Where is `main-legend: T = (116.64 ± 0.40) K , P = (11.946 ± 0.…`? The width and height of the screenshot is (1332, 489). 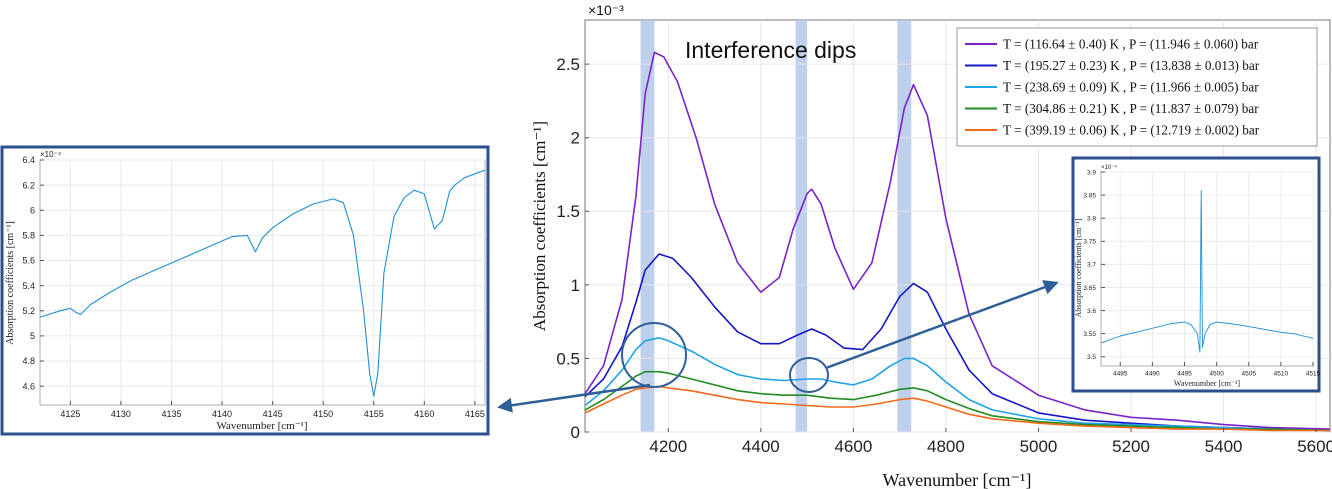
main-legend: T = (116.64 ± 0.40) K , P = (11.946 ± 0.… is located at coordinates (1137, 87).